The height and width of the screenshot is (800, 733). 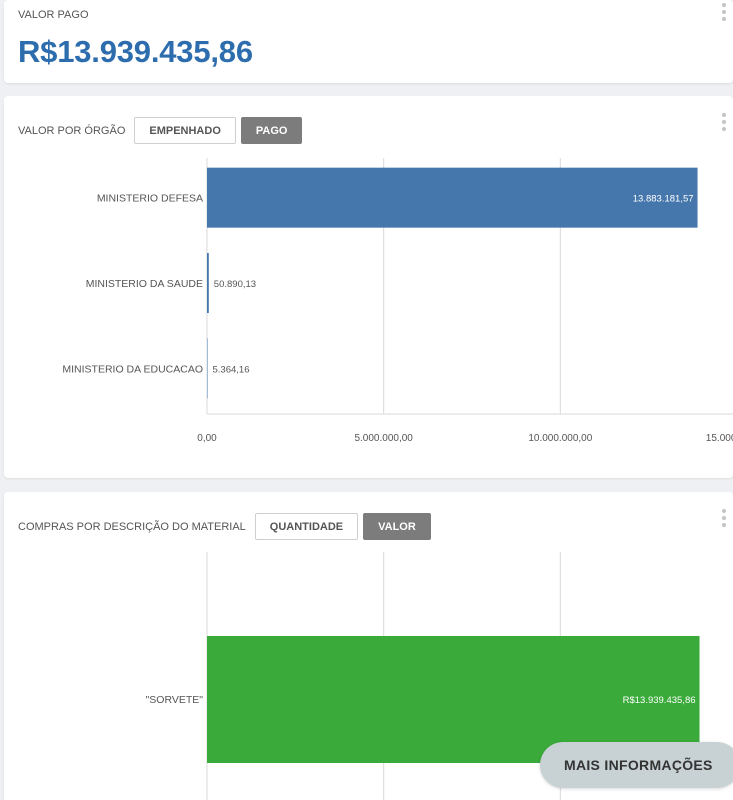 What do you see at coordinates (235, 284) in the screenshot?
I see `value-label: 50.890,13` at bounding box center [235, 284].